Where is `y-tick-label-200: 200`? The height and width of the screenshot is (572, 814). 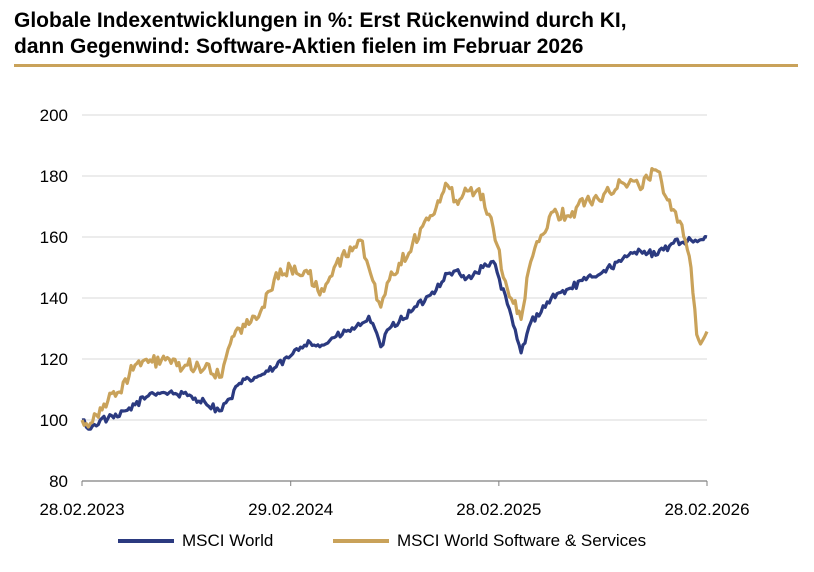
y-tick-label-200: 200 is located at coordinates (54, 115).